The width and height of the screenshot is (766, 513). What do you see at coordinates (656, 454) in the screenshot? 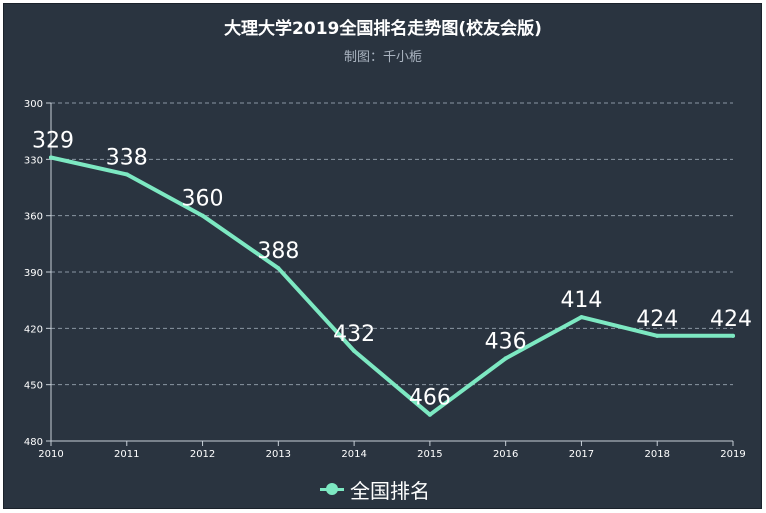
I see `x-tick-label: 2018` at bounding box center [656, 454].